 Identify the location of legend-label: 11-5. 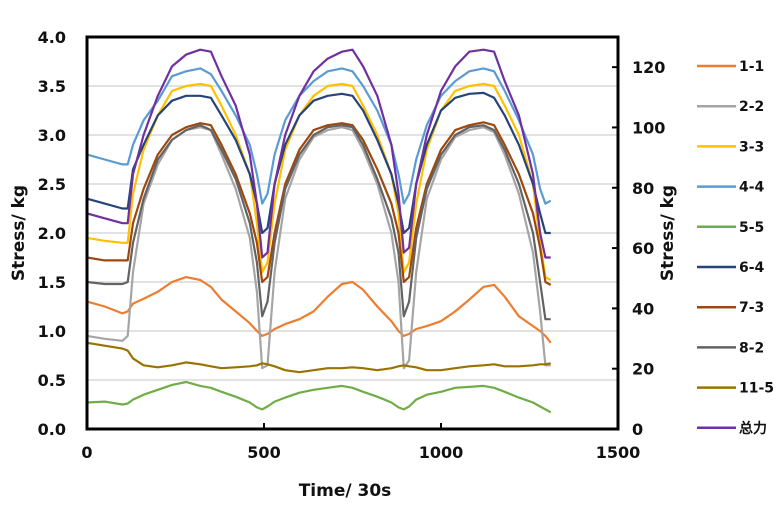
(756, 389).